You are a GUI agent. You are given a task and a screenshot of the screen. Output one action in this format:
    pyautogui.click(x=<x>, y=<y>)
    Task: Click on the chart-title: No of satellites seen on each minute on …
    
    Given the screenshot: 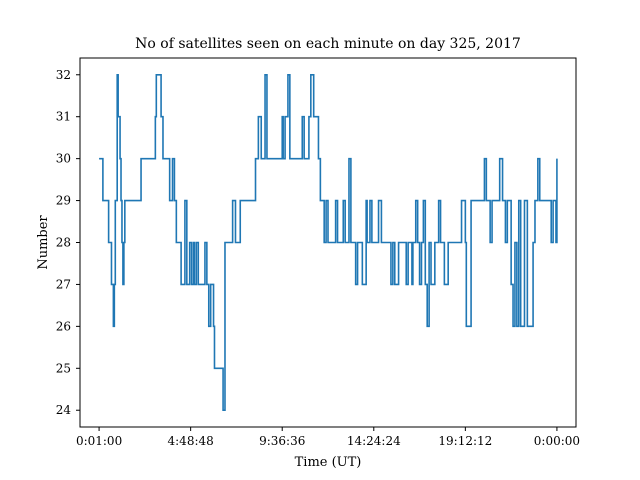 What is the action you would take?
    pyautogui.click(x=328, y=44)
    